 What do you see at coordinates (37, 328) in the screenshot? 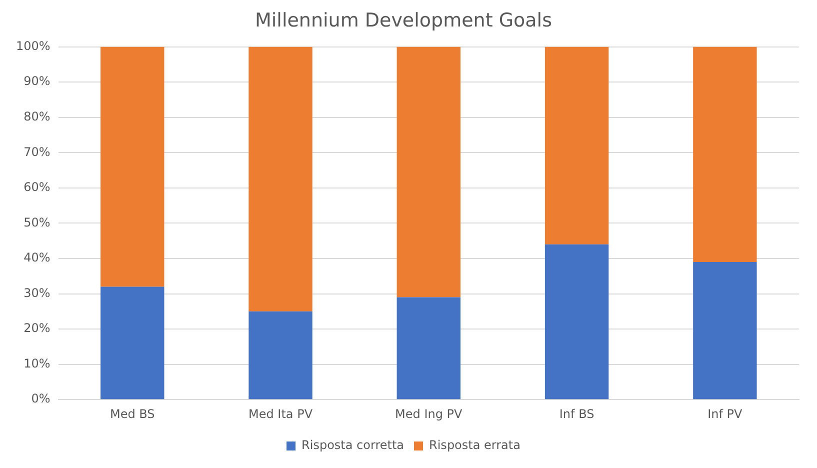
I see `y-tick-label: 20%` at bounding box center [37, 328].